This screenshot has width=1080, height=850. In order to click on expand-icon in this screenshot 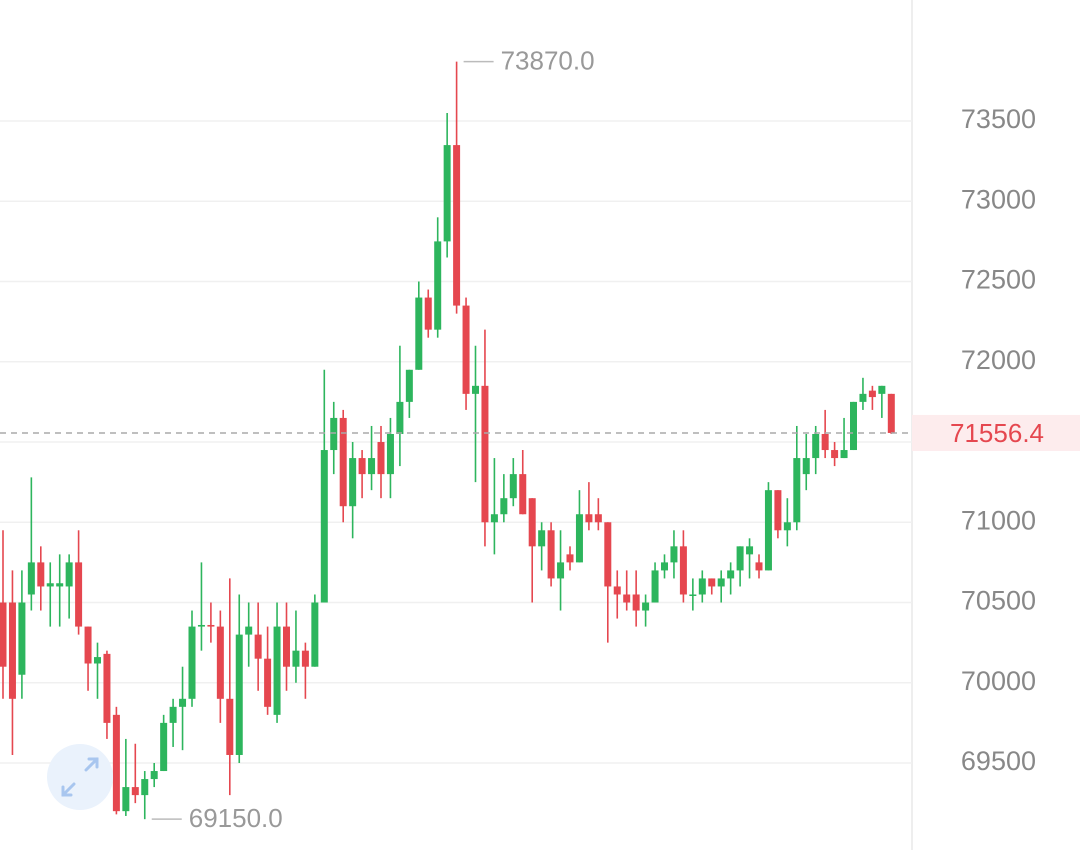, I will do `click(80, 777)`.